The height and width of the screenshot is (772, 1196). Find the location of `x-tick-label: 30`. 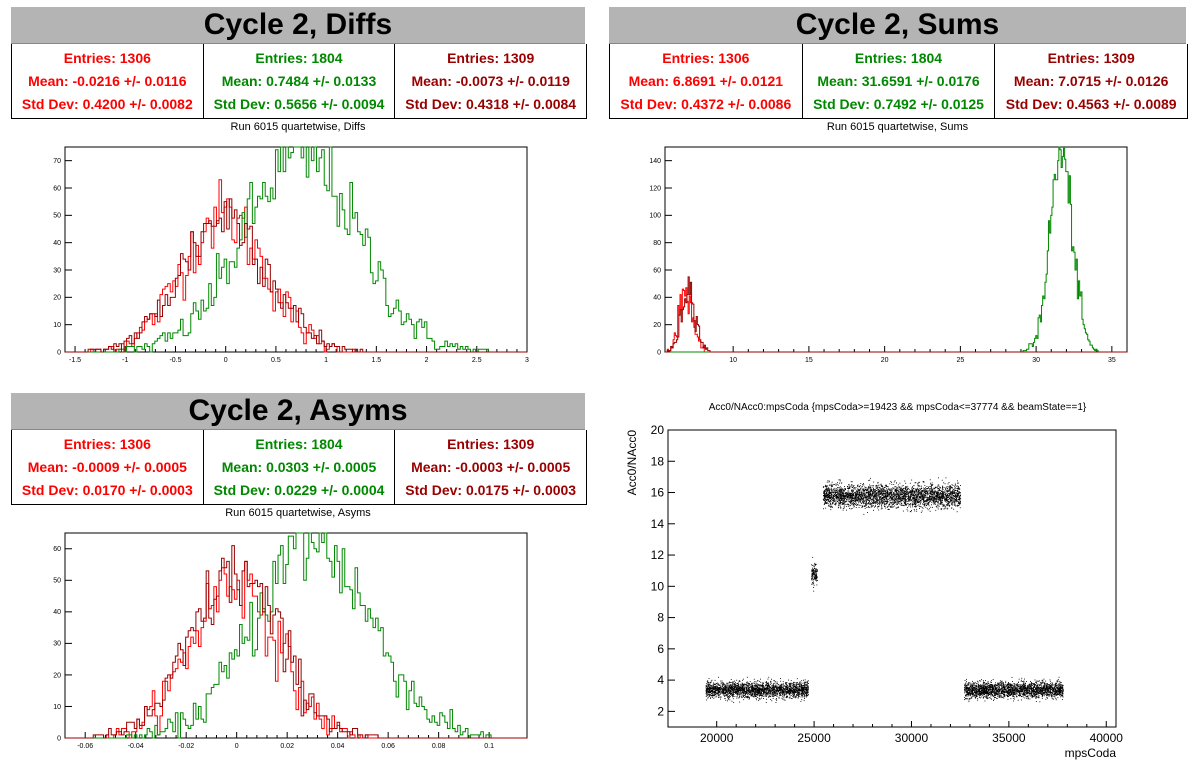

x-tick-label: 30 is located at coordinates (1036, 360).